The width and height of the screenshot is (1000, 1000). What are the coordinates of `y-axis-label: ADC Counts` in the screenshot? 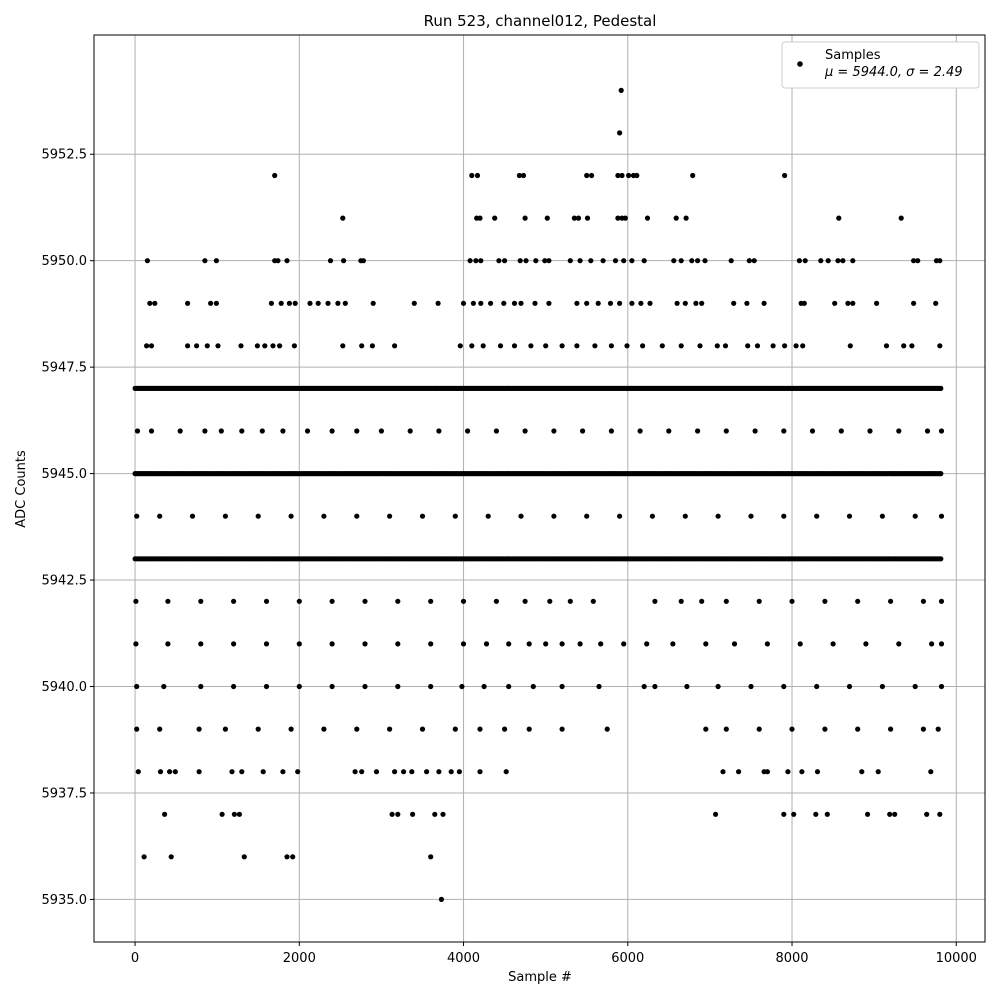 It's located at (21, 489).